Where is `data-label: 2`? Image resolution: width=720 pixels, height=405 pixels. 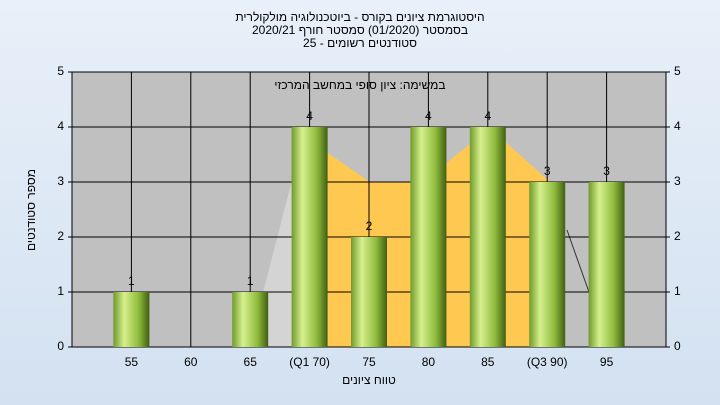 data-label: 2 is located at coordinates (369, 226).